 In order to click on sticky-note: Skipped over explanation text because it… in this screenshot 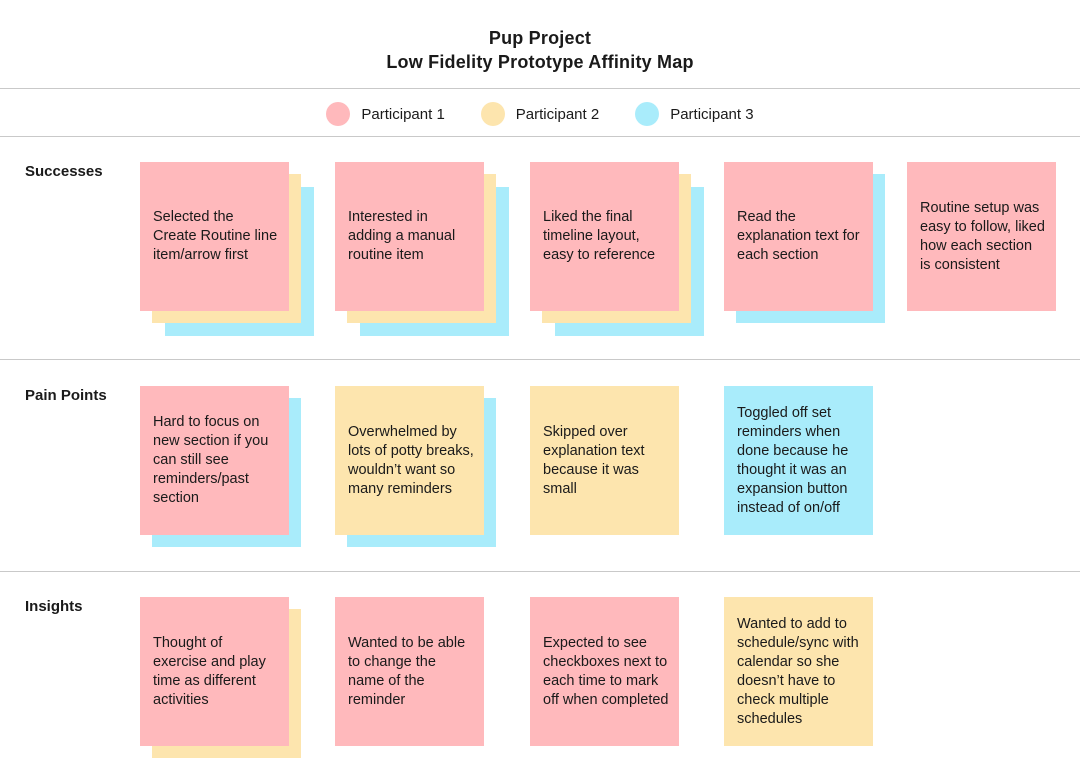, I will do `click(604, 460)`.